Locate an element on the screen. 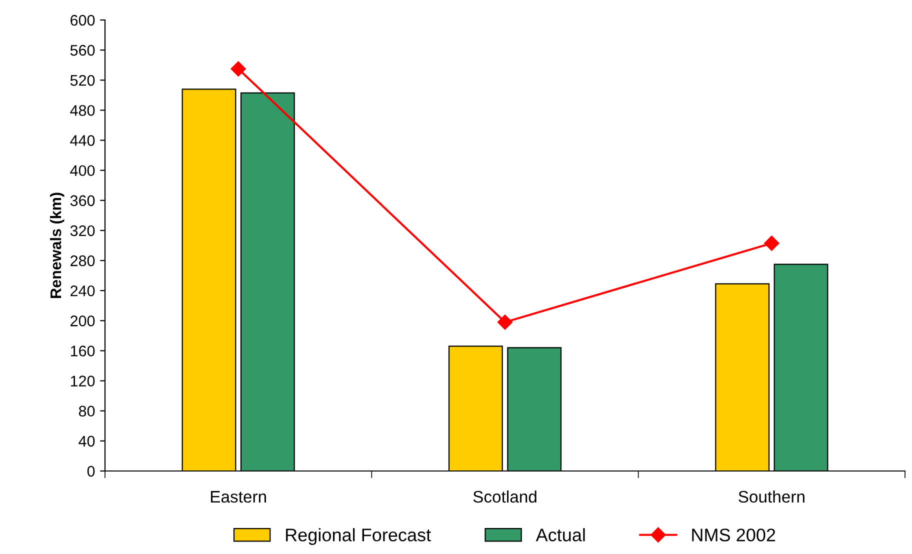  y-tick-label: 240 is located at coordinates (82, 290).